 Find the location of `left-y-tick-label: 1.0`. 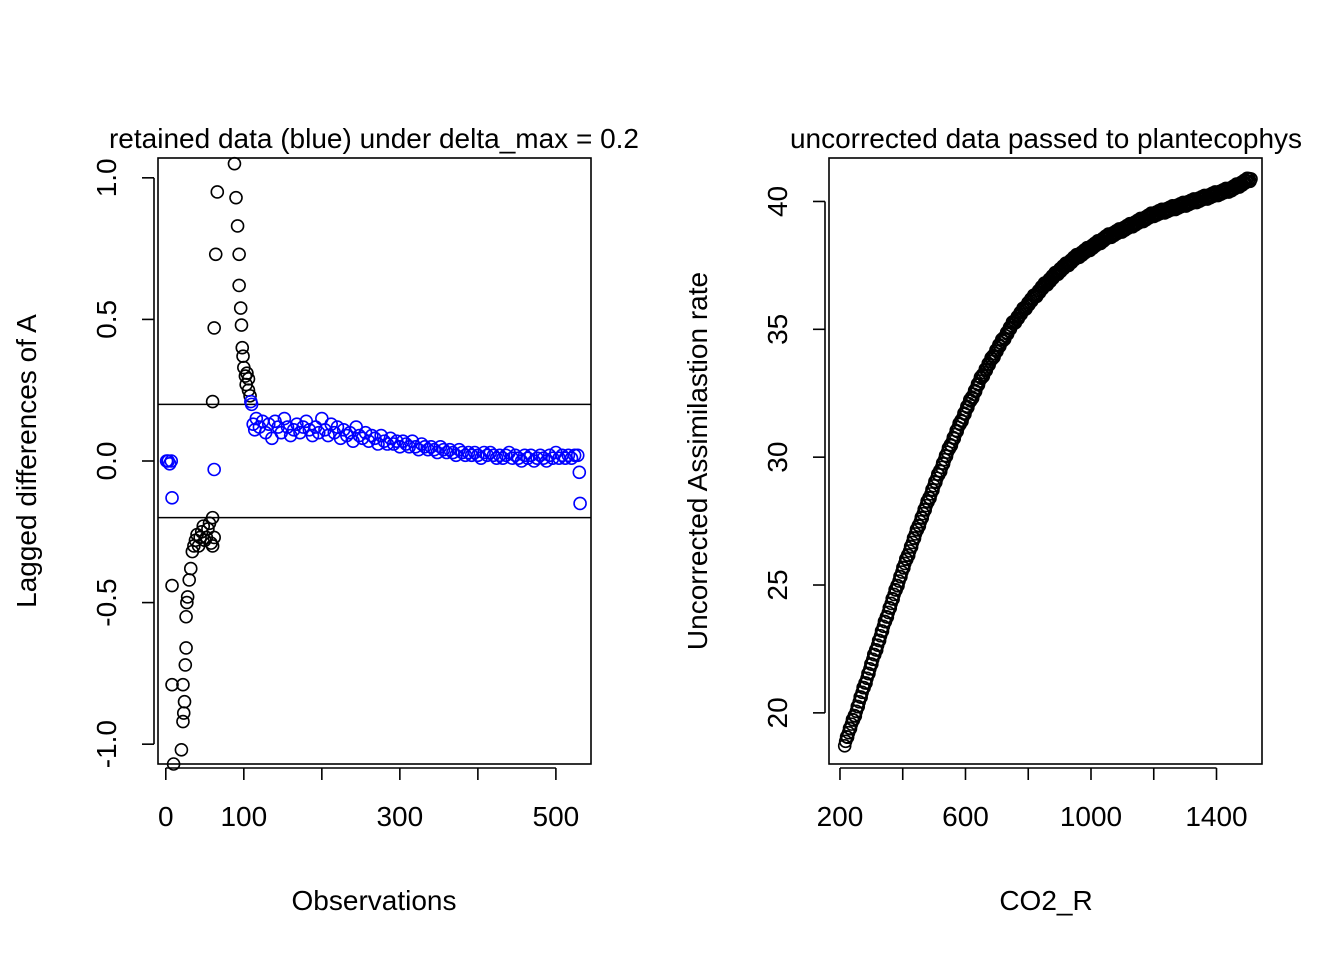

left-y-tick-label: 1.0 is located at coordinates (106, 177).